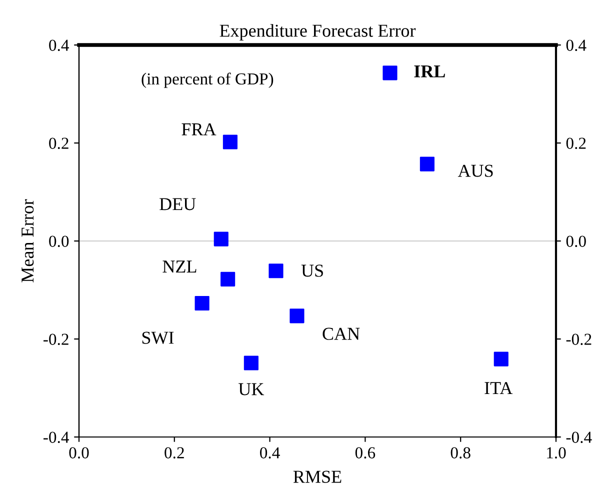  I want to click on y-tick-label: -0.2, so click(56, 340).